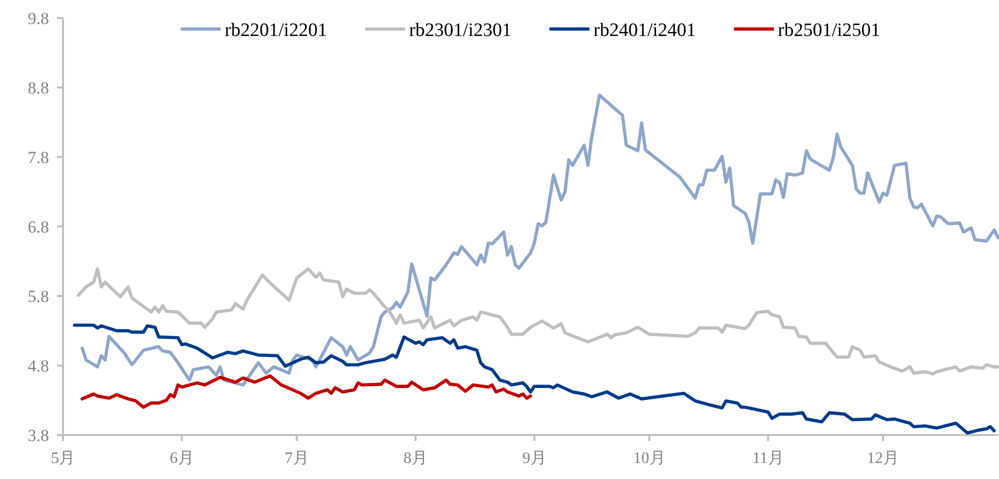 The width and height of the screenshot is (999, 479). I want to click on x-tick-label: 9月, so click(534, 458).